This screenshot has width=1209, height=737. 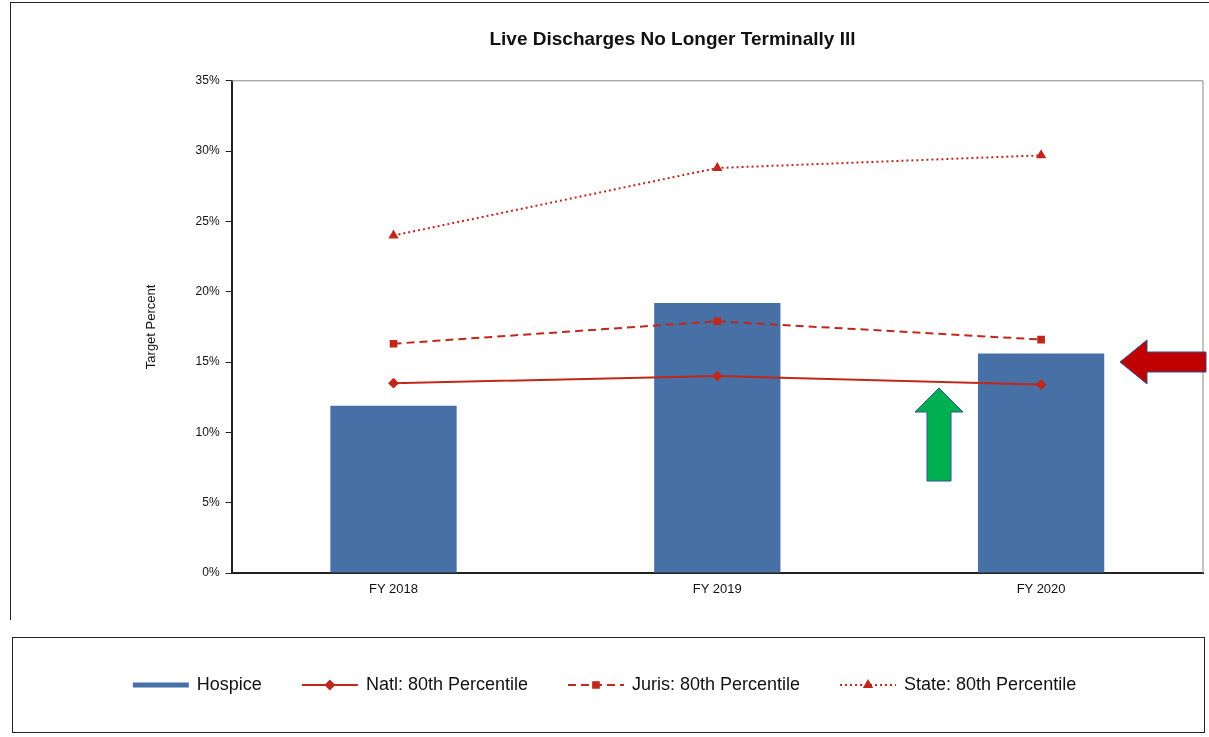 I want to click on y-axis-title: Target Percent, so click(x=151, y=327).